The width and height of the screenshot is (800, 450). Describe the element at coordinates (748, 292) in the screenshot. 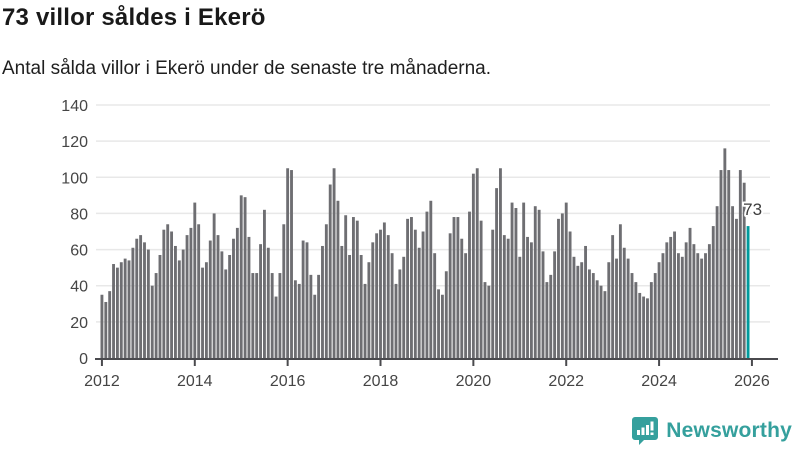

I see `highlighted-latest-bar` at that location.